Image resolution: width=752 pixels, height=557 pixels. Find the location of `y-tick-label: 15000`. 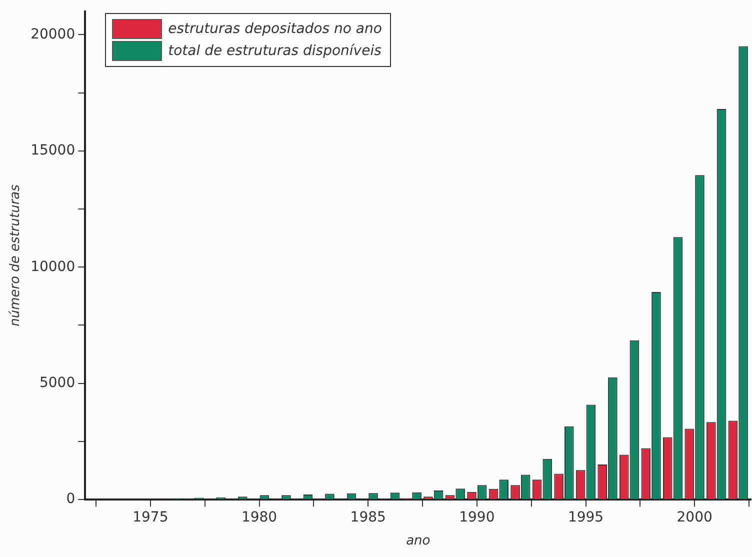

y-tick-label: 15000 is located at coordinates (53, 150).